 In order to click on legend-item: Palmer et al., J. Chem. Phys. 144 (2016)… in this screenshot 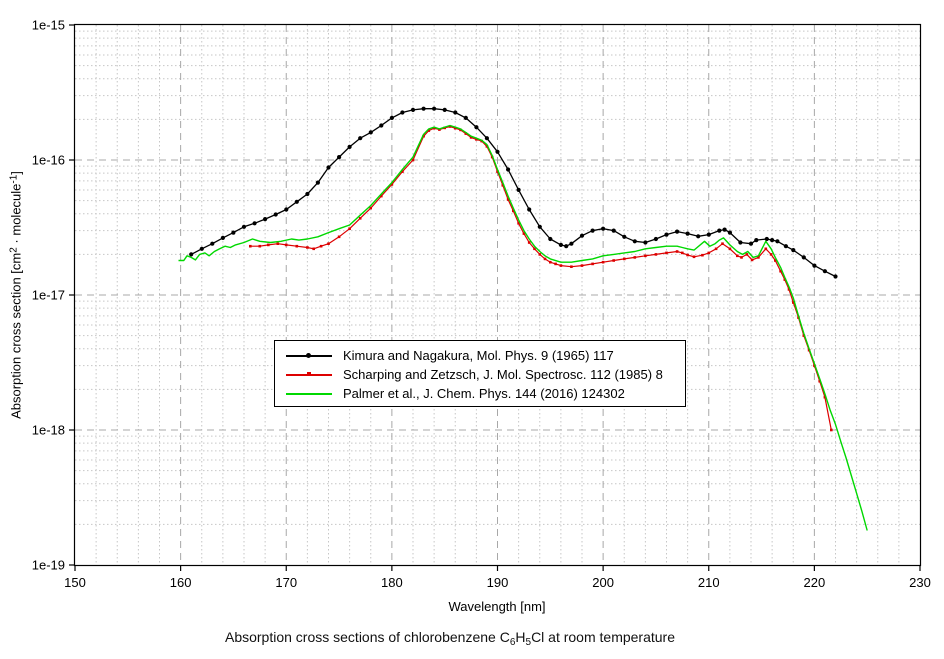, I will do `click(485, 393)`.